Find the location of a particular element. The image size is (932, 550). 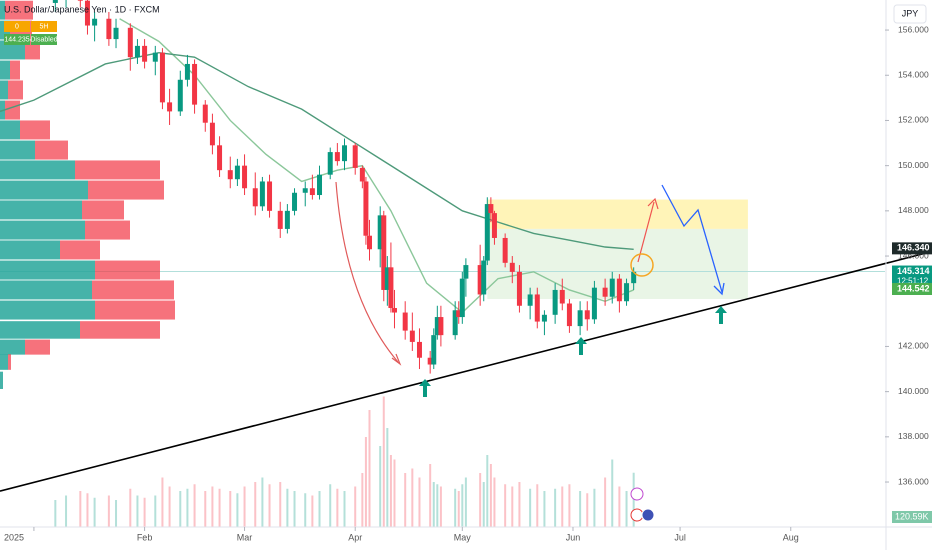

y-tick-label: 136.000 is located at coordinates (913, 481).